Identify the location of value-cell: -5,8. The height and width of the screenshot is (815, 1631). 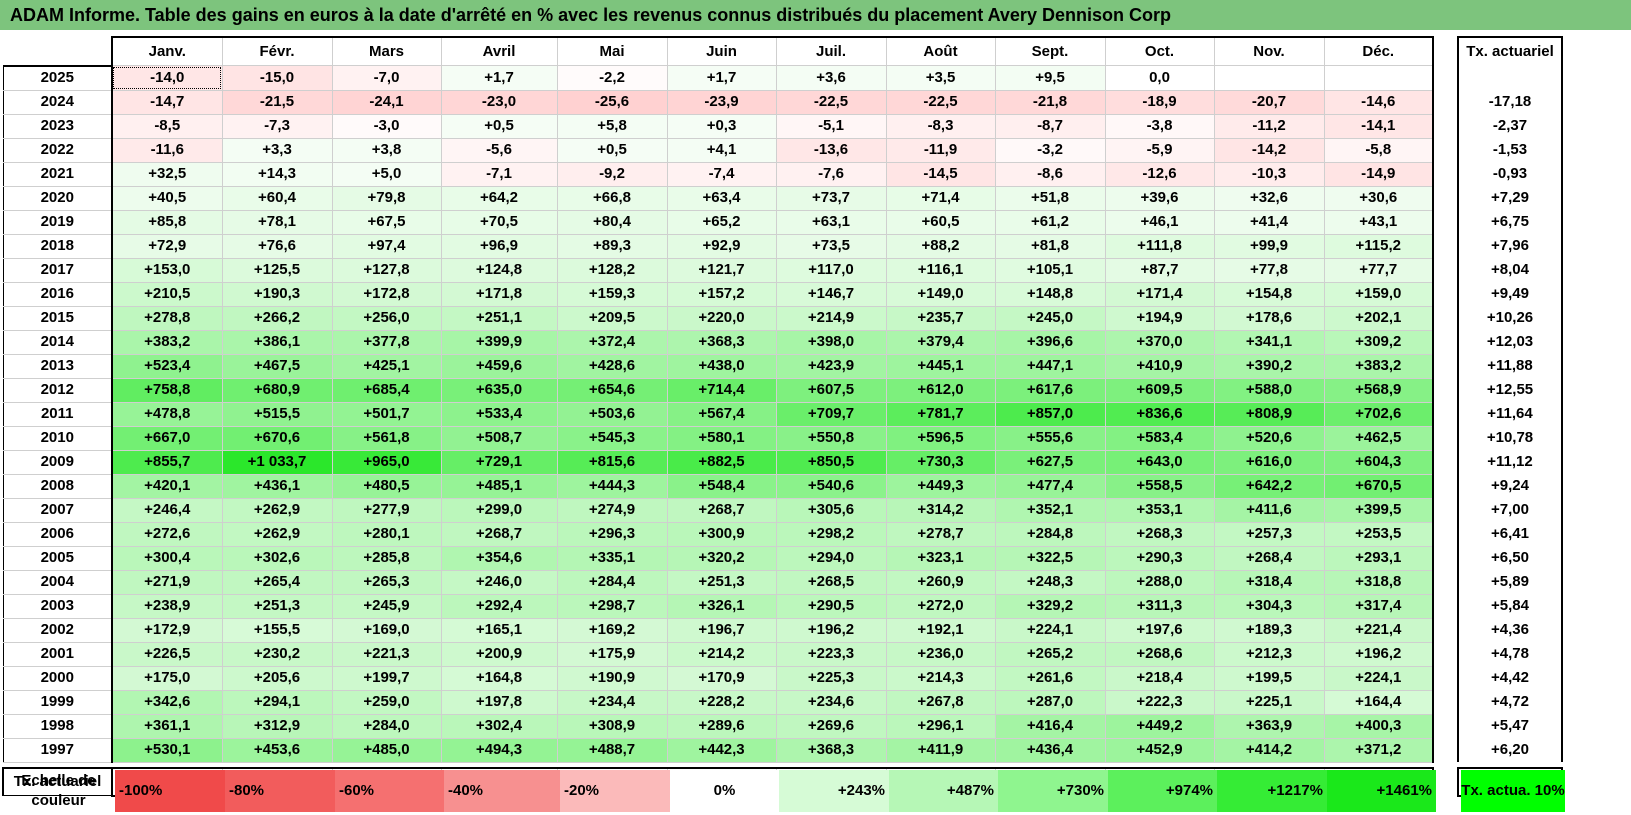
(1378, 150).